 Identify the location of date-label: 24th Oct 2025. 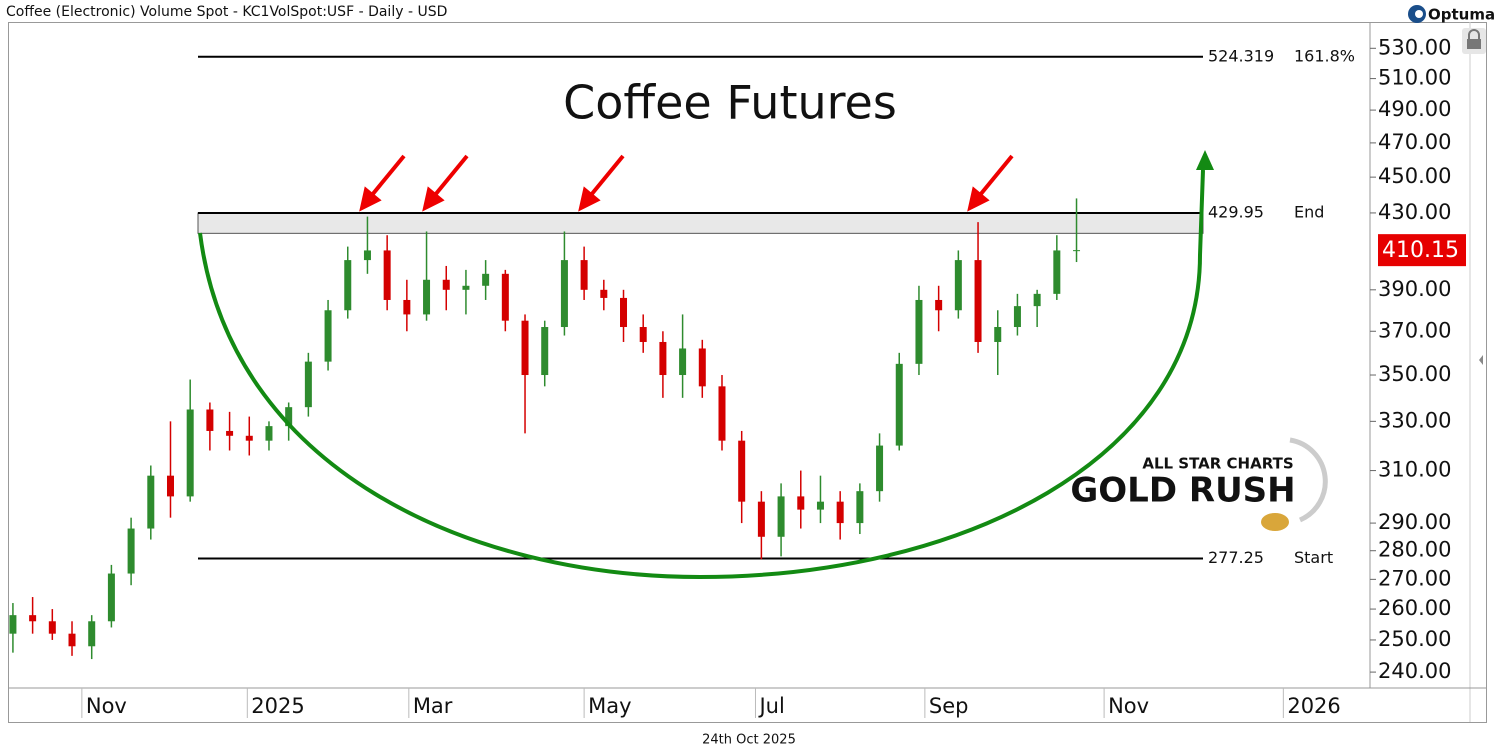
(749, 740).